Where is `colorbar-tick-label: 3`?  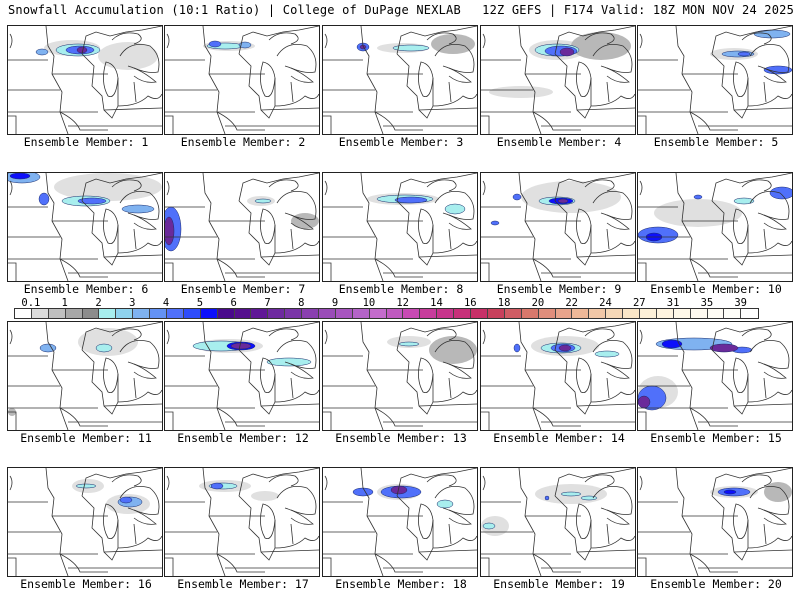 colorbar-tick-label: 3 is located at coordinates (132, 303).